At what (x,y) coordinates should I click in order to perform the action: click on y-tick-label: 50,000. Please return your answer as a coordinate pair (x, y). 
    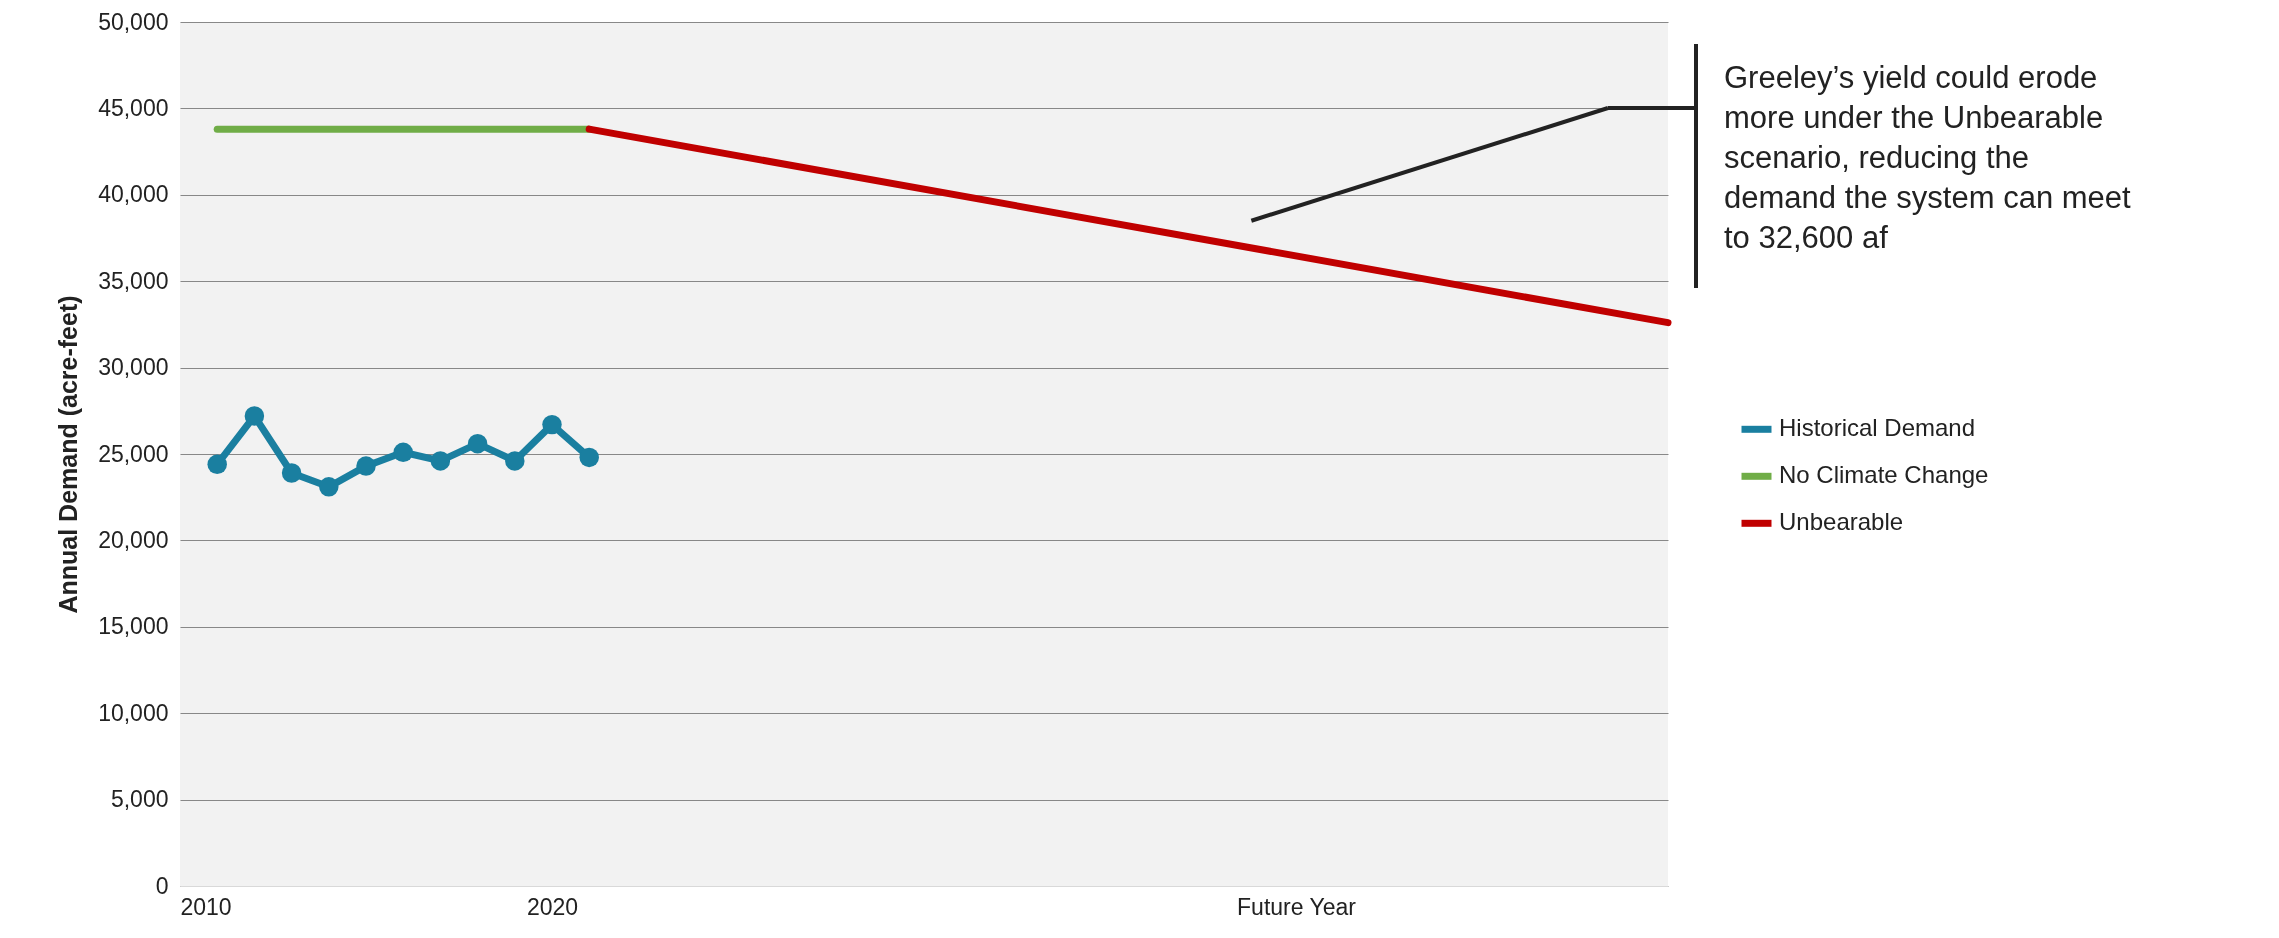
    Looking at the image, I should click on (133, 21).